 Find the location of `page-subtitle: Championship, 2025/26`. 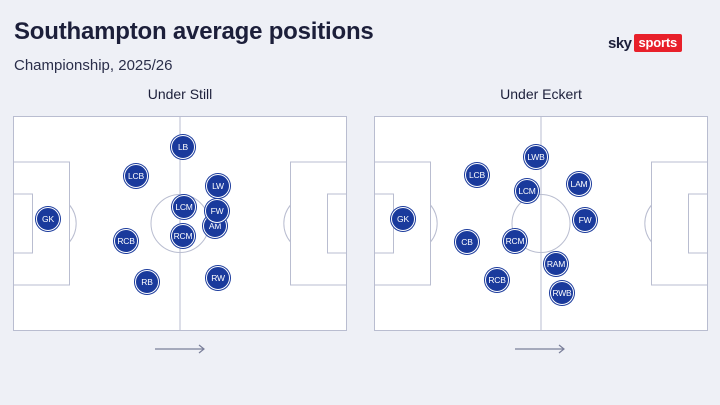

page-subtitle: Championship, 2025/26 is located at coordinates (93, 65).